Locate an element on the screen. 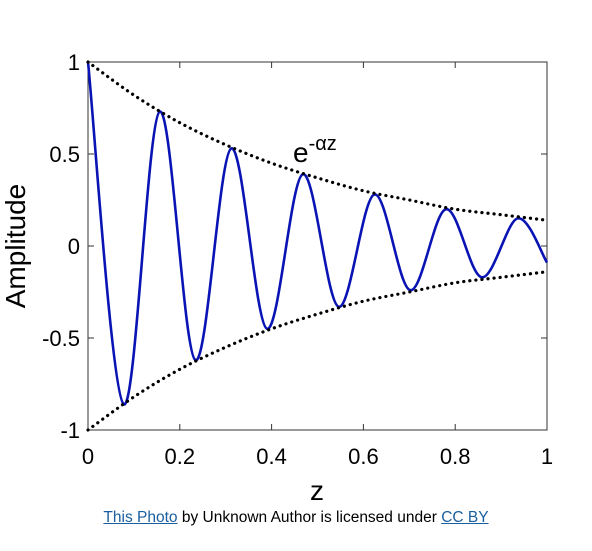 This screenshot has width=592, height=551. annotation-envelope: e-αz is located at coordinates (315, 150).